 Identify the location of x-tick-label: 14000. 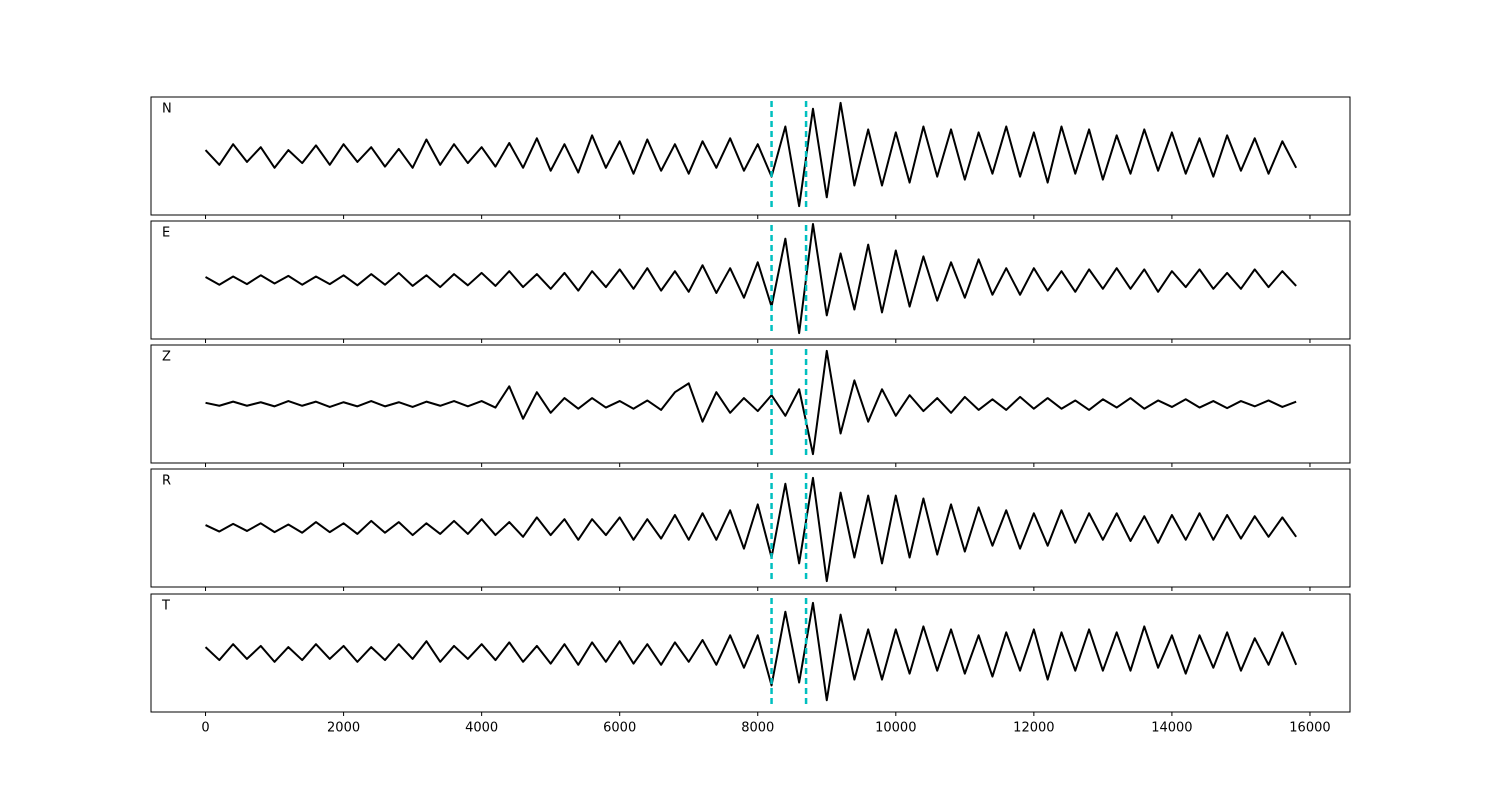
(1171, 728).